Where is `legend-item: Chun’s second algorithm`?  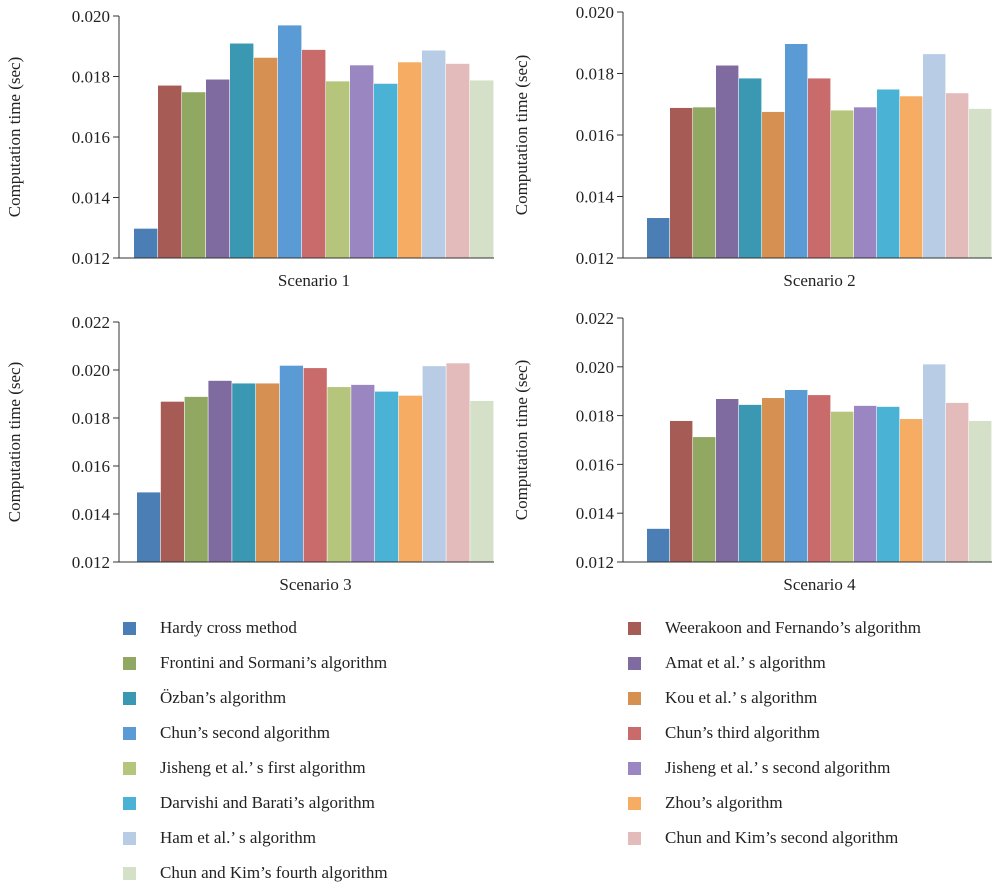
legend-item: Chun’s second algorithm is located at coordinates (226, 733).